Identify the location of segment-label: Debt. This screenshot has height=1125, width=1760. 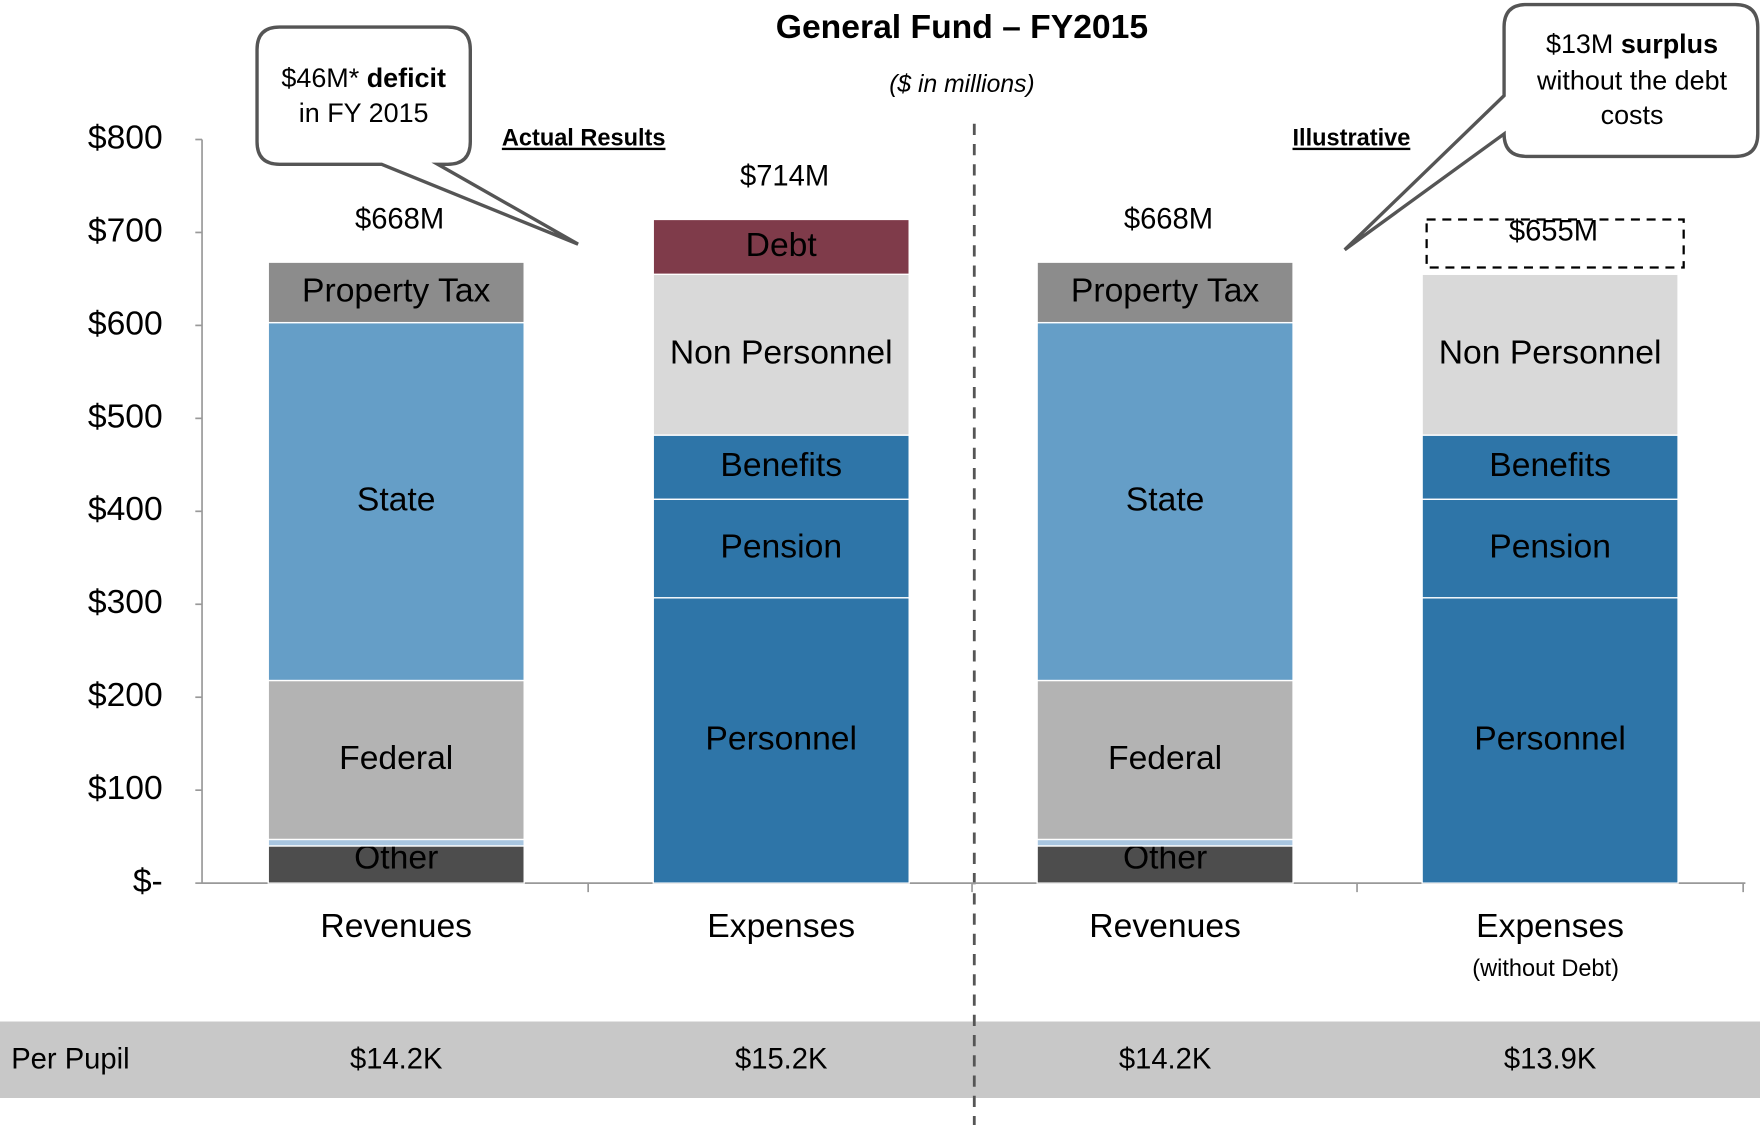
(782, 245).